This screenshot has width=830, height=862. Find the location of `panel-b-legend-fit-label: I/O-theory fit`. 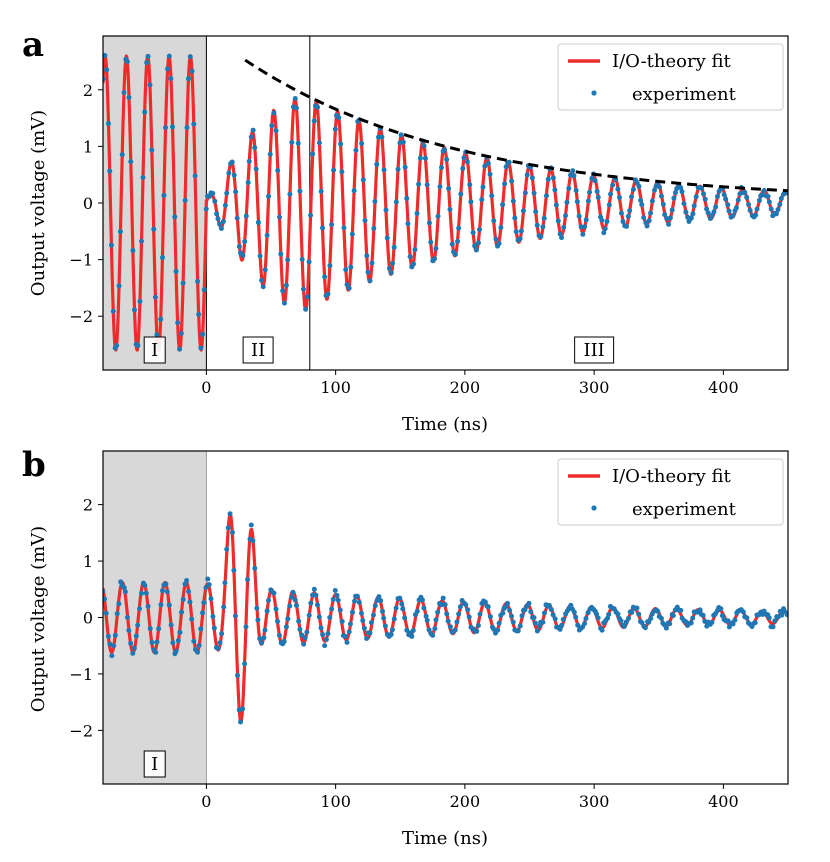

panel-b-legend-fit-label: I/O-theory fit is located at coordinates (671, 476).